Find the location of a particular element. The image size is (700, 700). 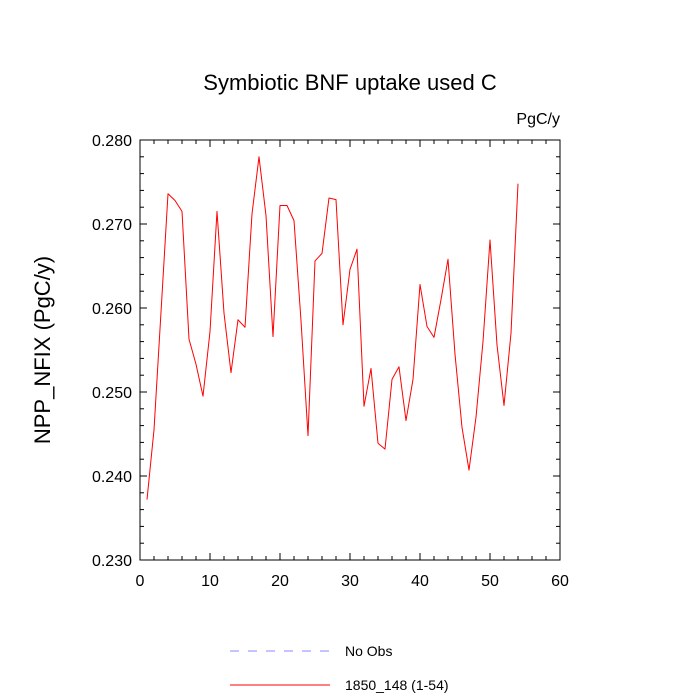

units-label: PgC/y is located at coordinates (538, 119).